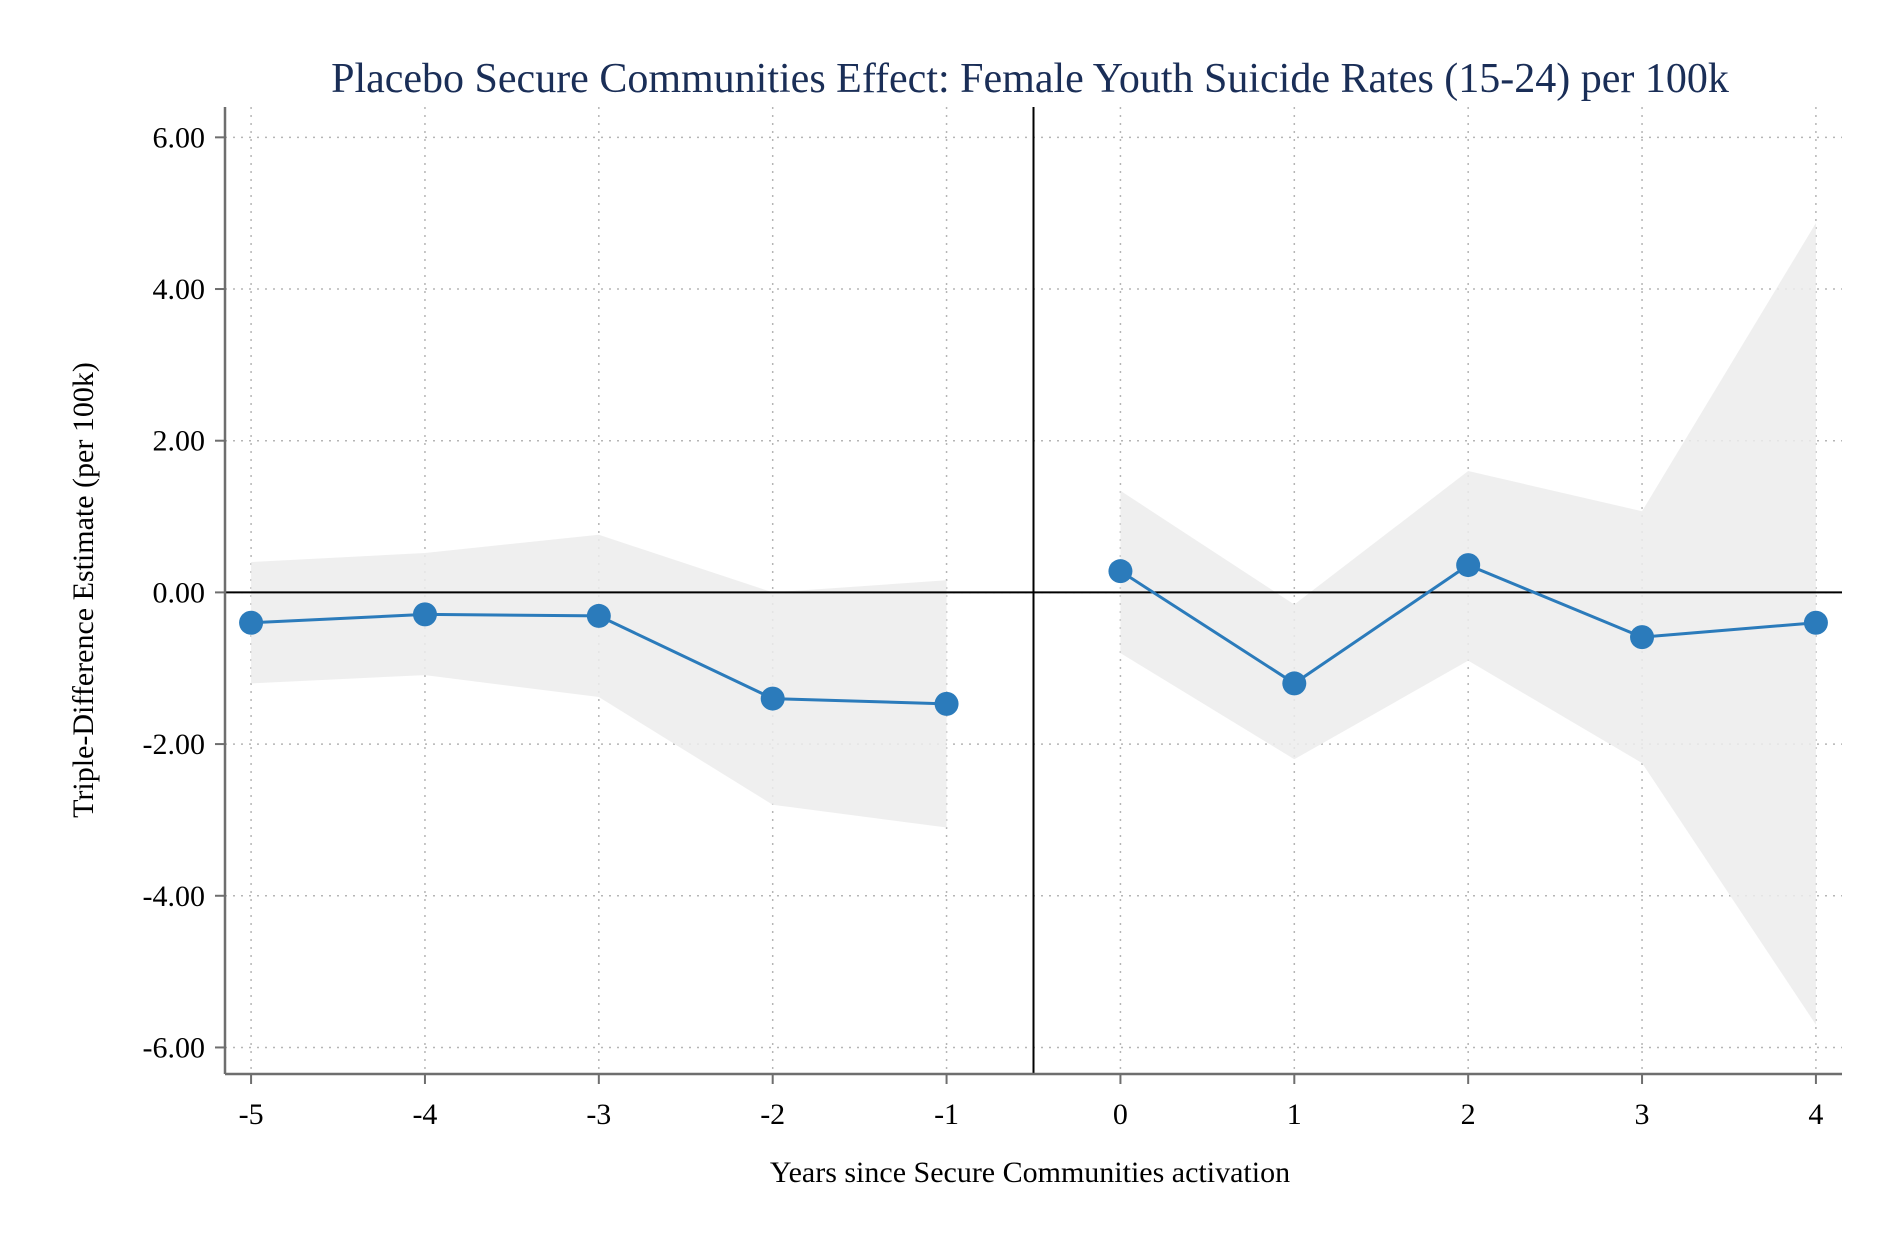 This screenshot has height=1254, width=1880. What do you see at coordinates (1642, 1114) in the screenshot?
I see `x-tick-label: 3` at bounding box center [1642, 1114].